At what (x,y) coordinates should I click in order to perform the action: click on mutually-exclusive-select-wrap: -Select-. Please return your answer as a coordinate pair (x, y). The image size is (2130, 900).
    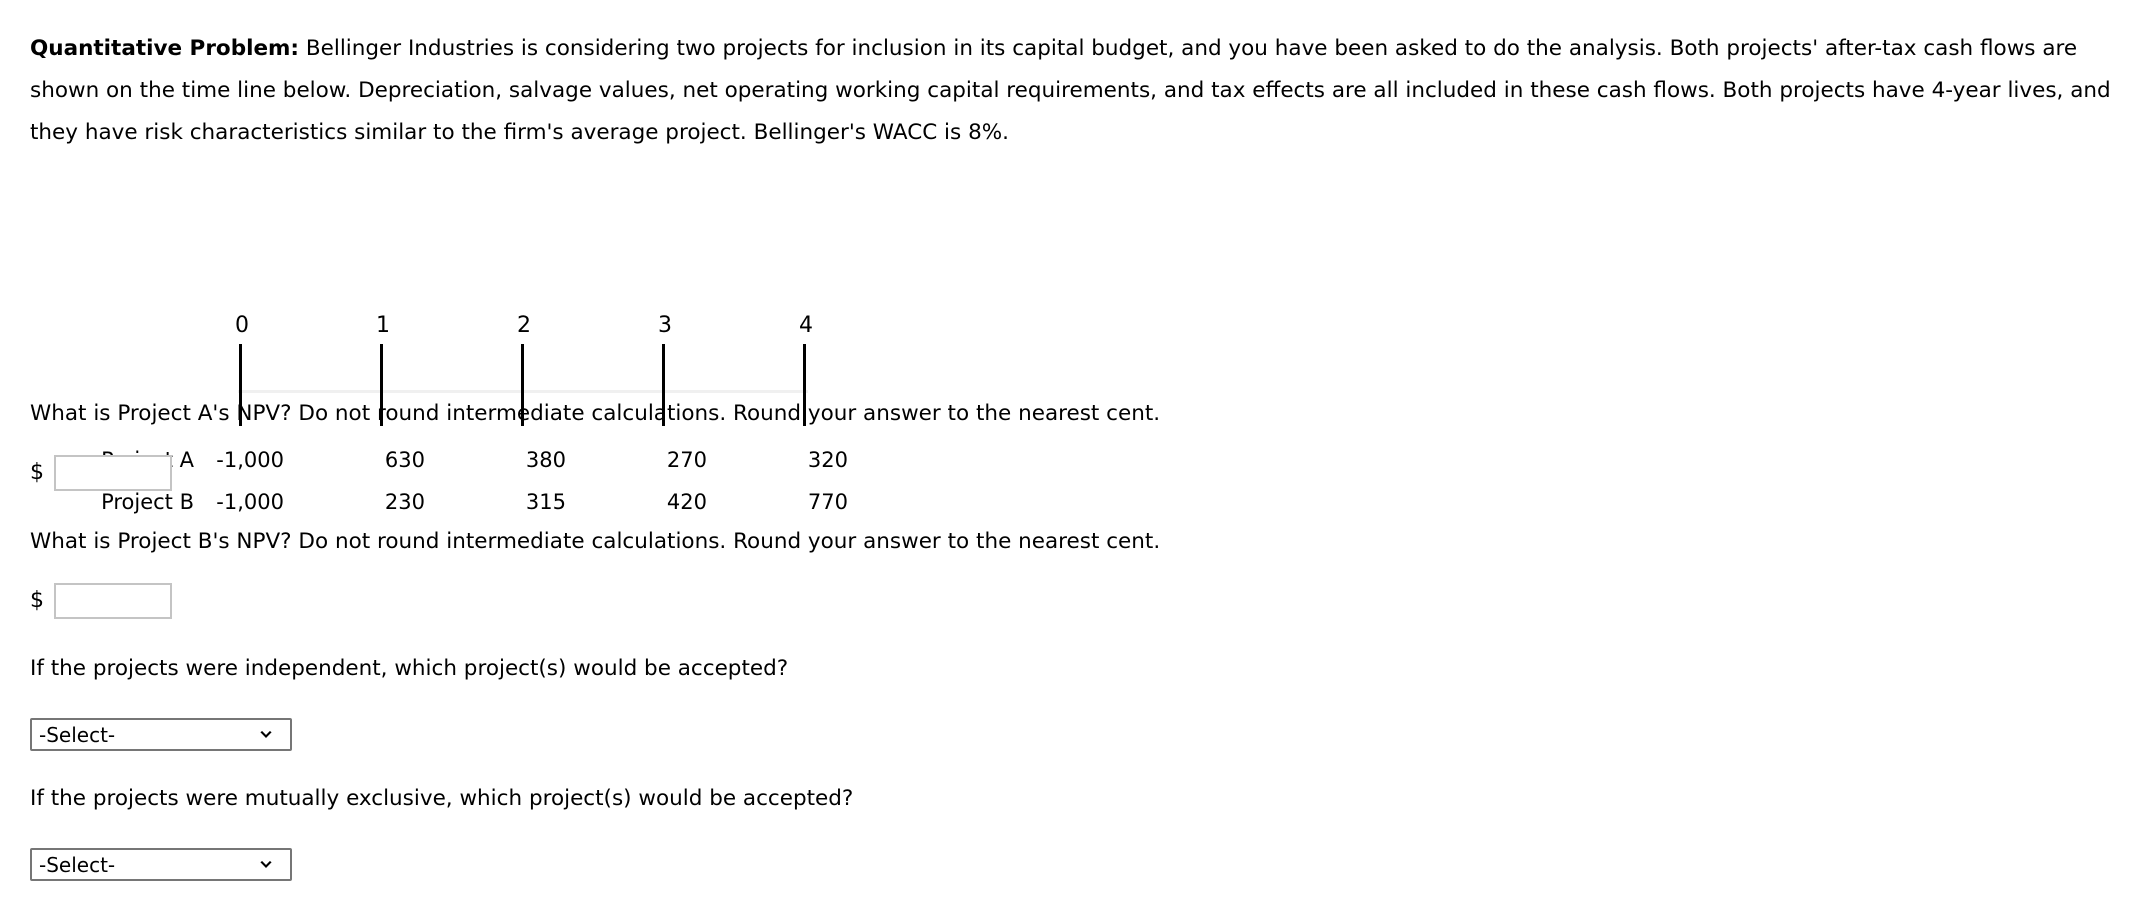
    Looking at the image, I should click on (161, 864).